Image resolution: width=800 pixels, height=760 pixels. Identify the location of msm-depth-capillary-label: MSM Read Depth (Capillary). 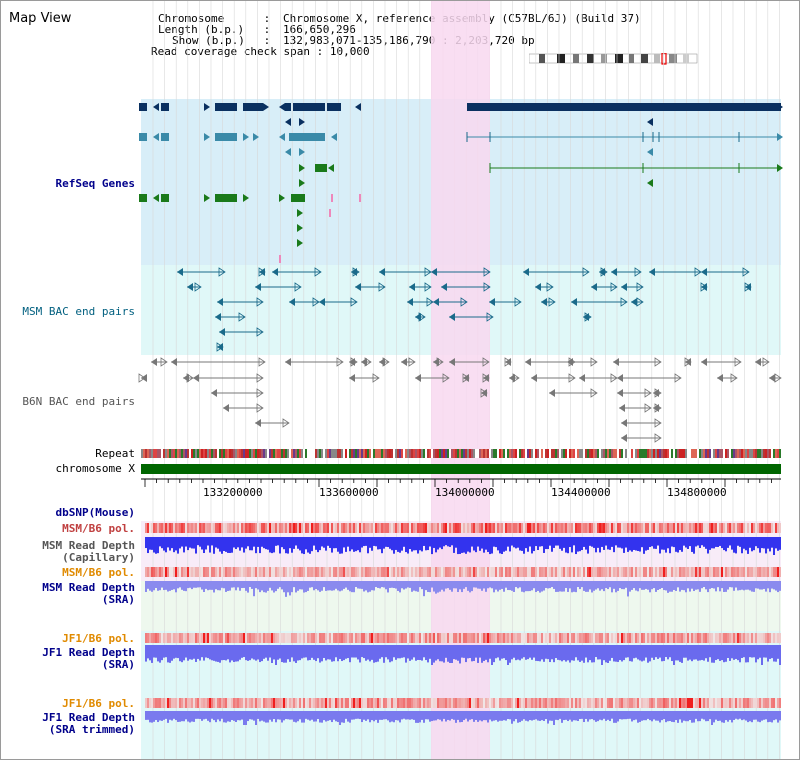
(88, 551).